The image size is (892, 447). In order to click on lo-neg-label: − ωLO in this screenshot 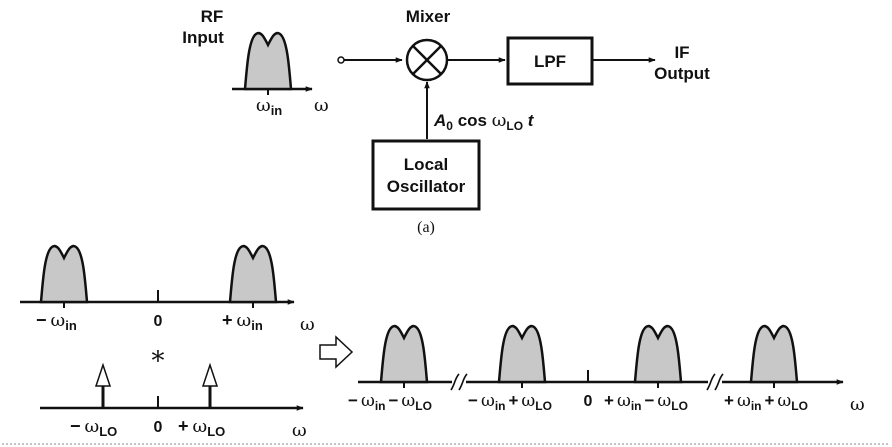, I will do `click(93, 427)`.